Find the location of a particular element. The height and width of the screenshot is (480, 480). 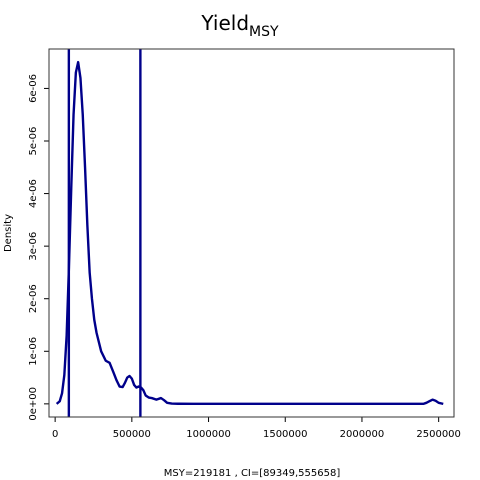

x-tick-label: 1500000 is located at coordinates (285, 434).